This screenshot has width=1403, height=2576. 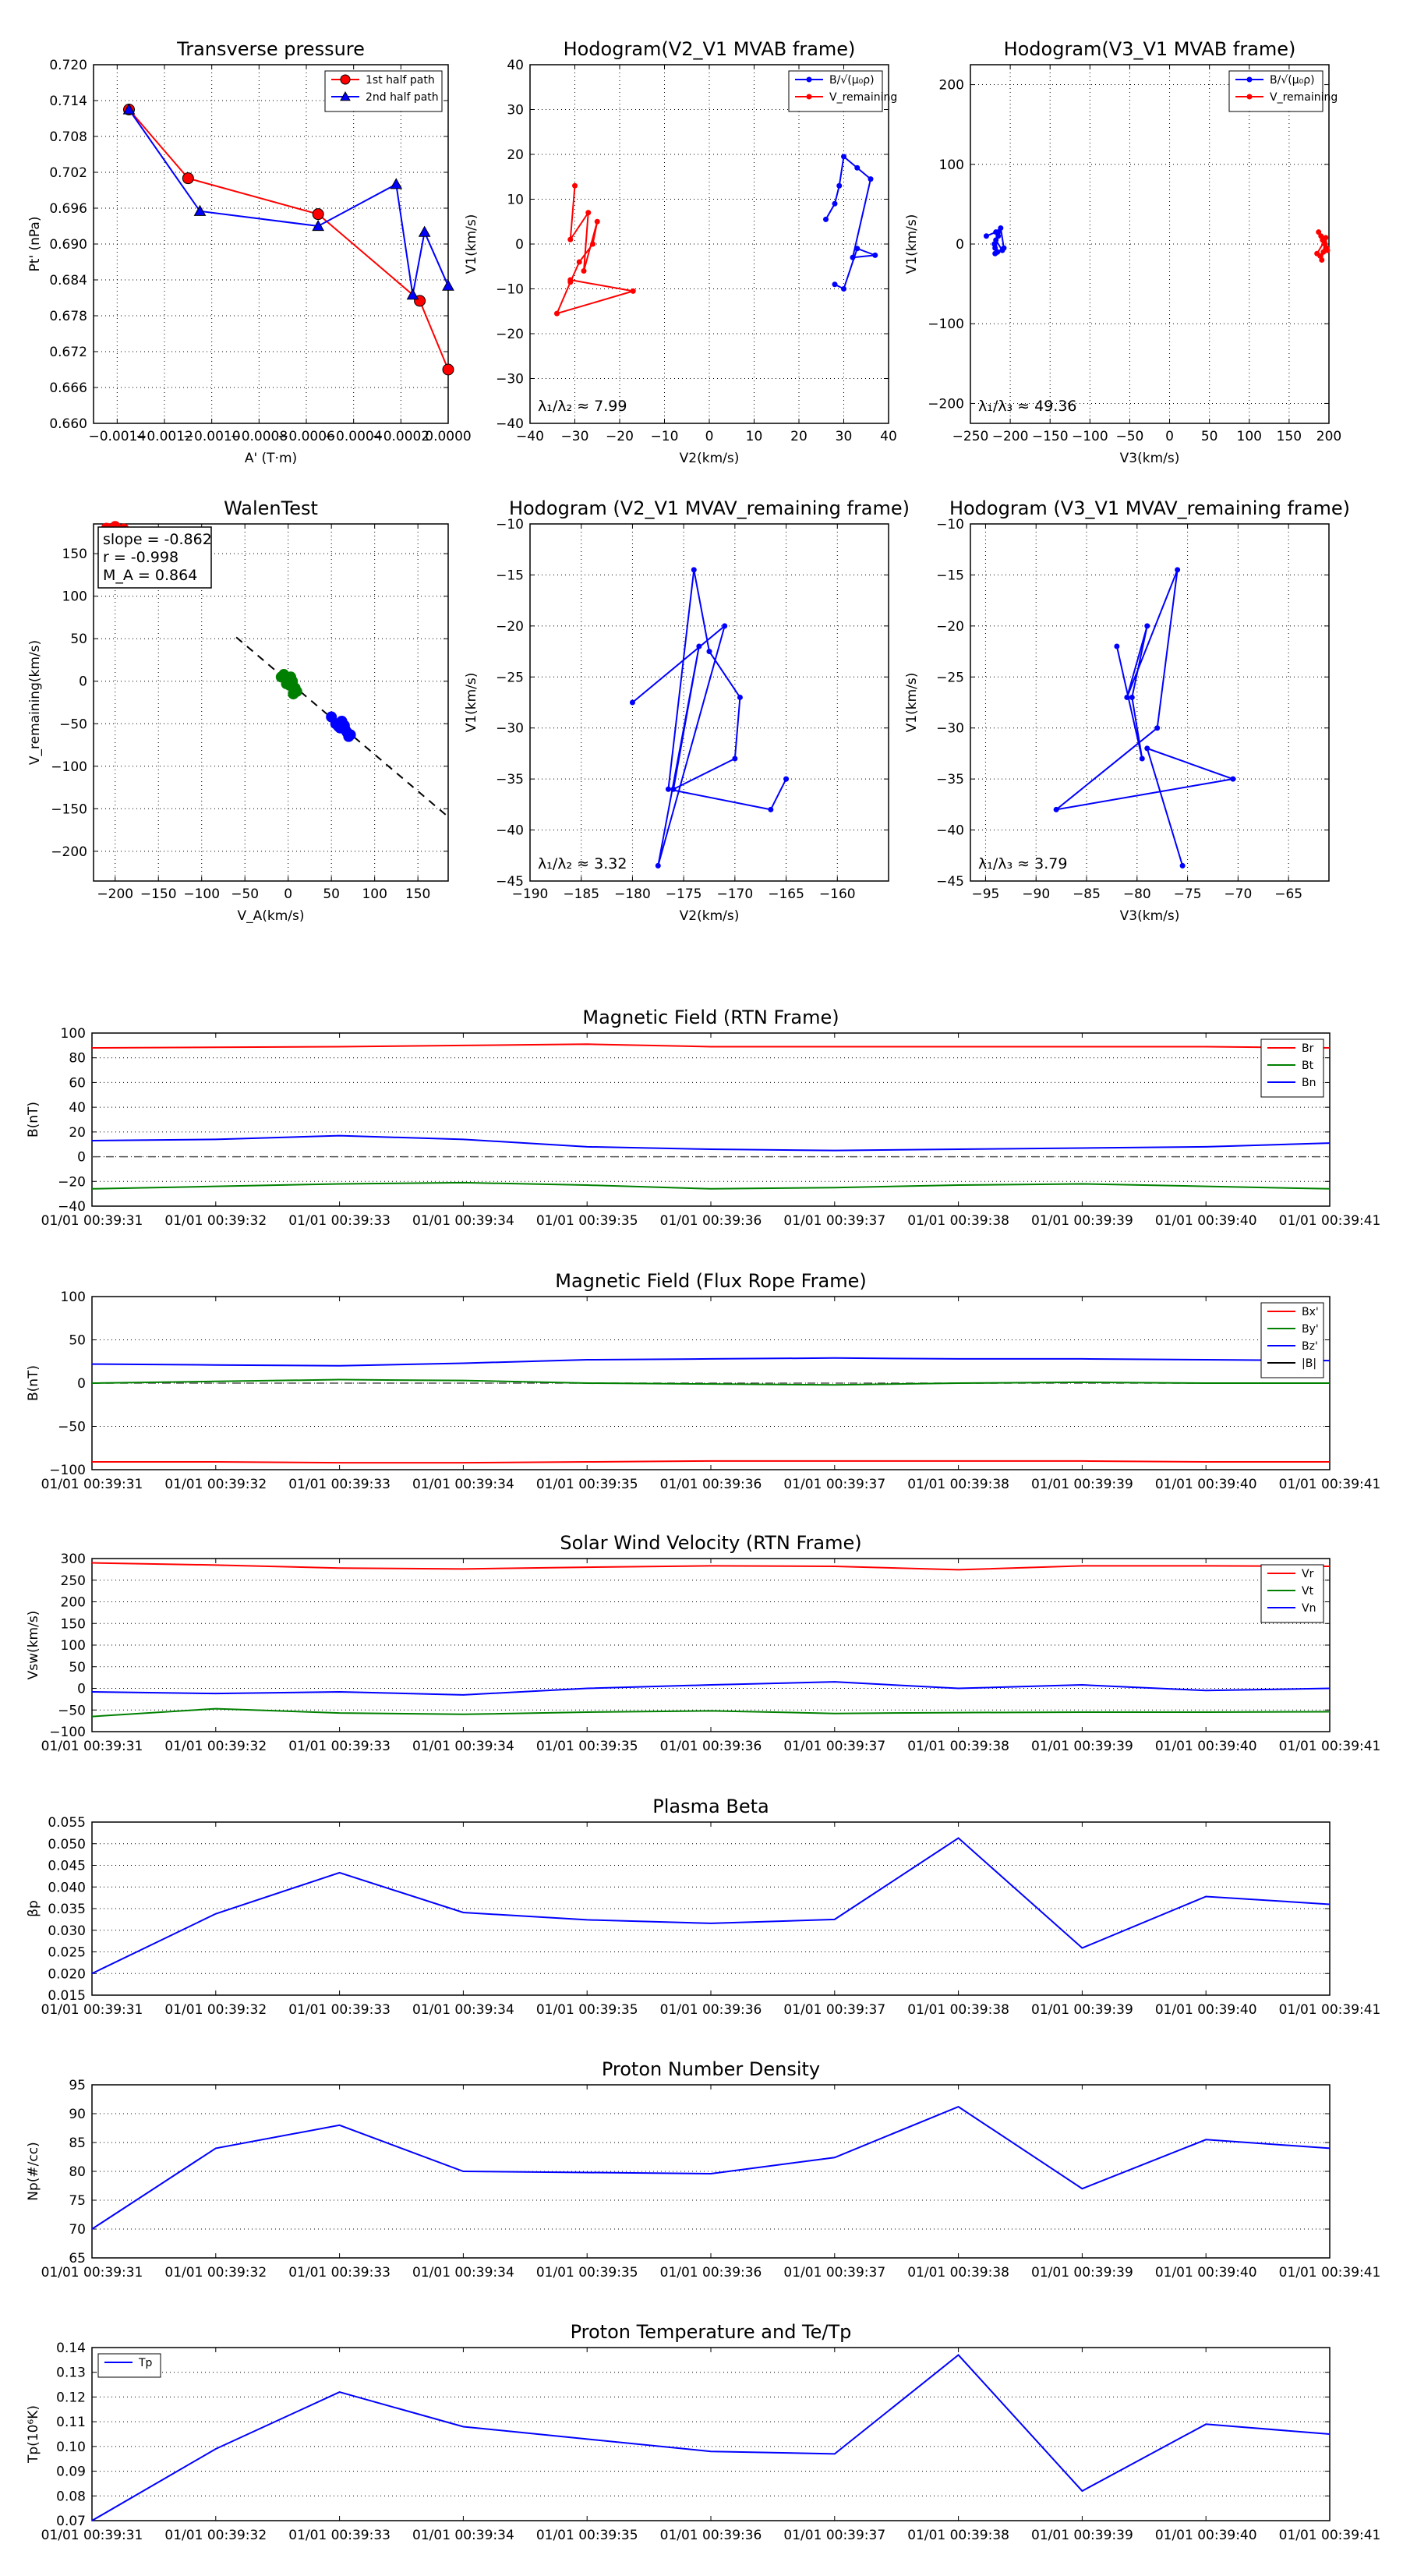 I want to click on y-tick-label: −45, so click(x=950, y=882).